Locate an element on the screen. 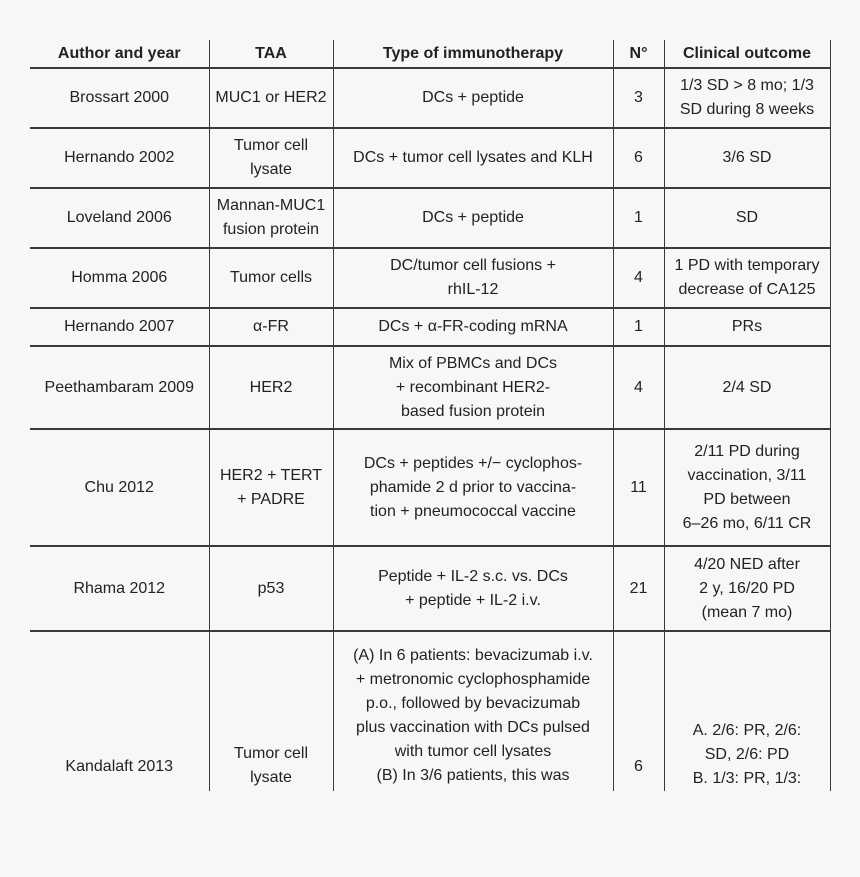  therapy-cell-line: tion + pneumococcal vaccine is located at coordinates (473, 511).